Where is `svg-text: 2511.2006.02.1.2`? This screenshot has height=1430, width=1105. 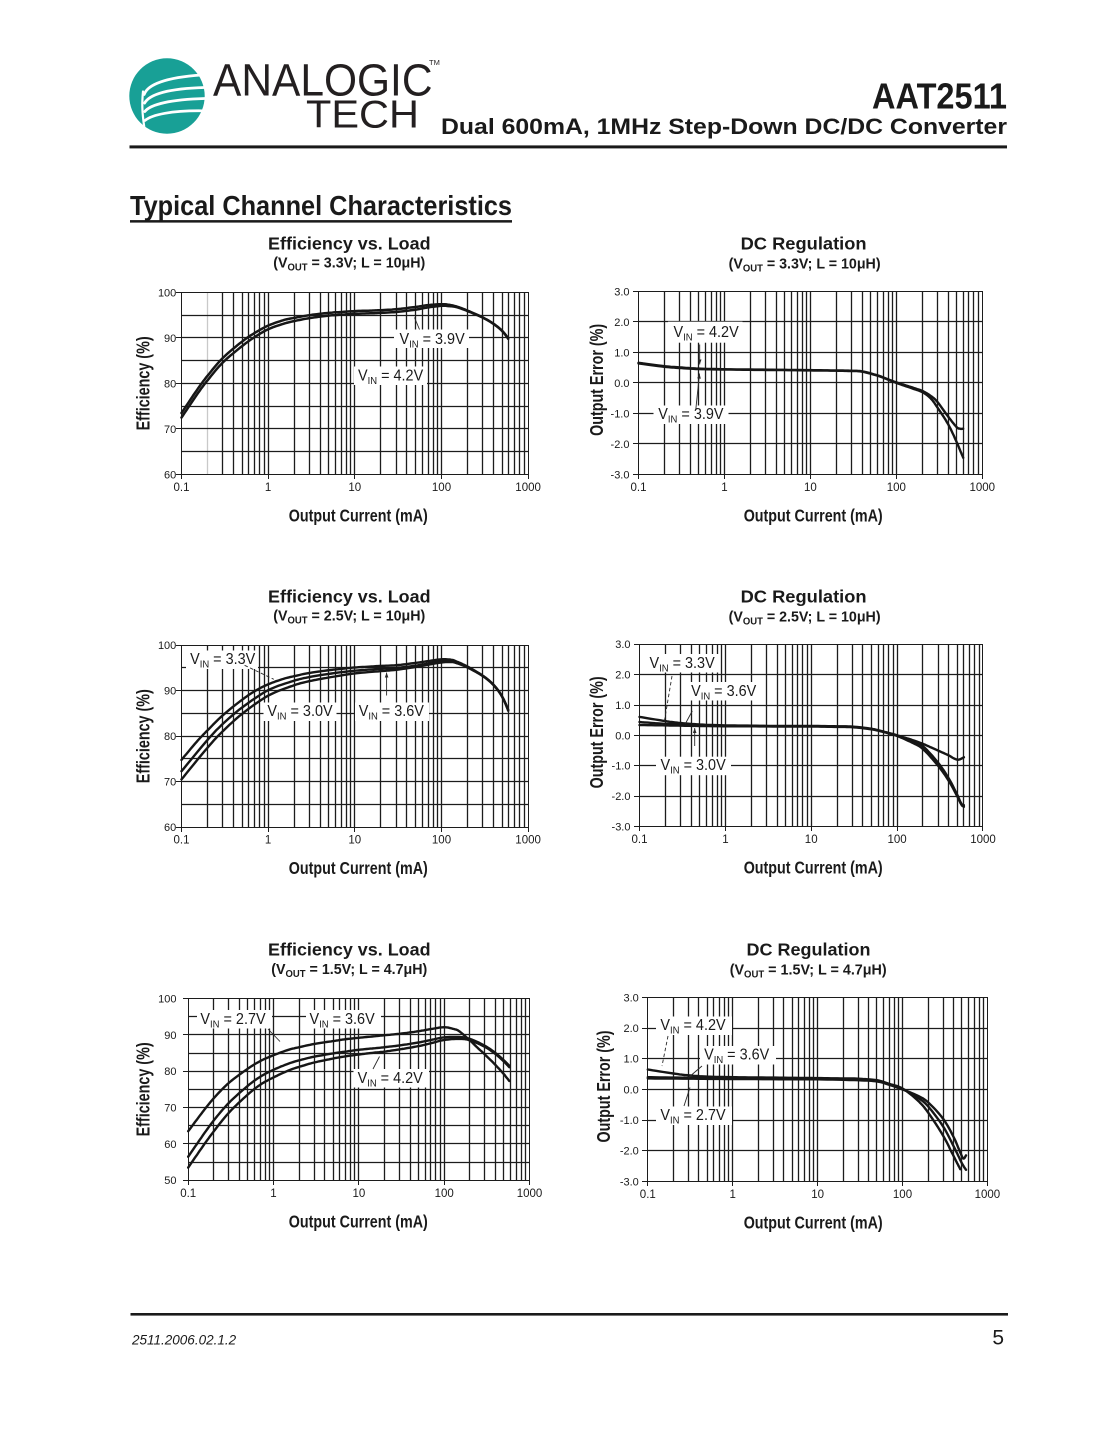 svg-text: 2511.2006.02.1.2 is located at coordinates (184, 1339).